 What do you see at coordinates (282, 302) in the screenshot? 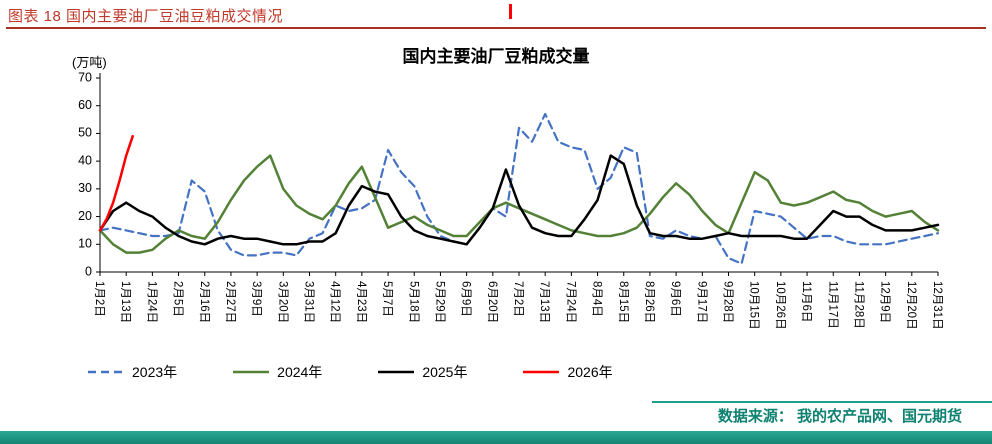
I see `x-tick-label: 3月20日` at bounding box center [282, 302].